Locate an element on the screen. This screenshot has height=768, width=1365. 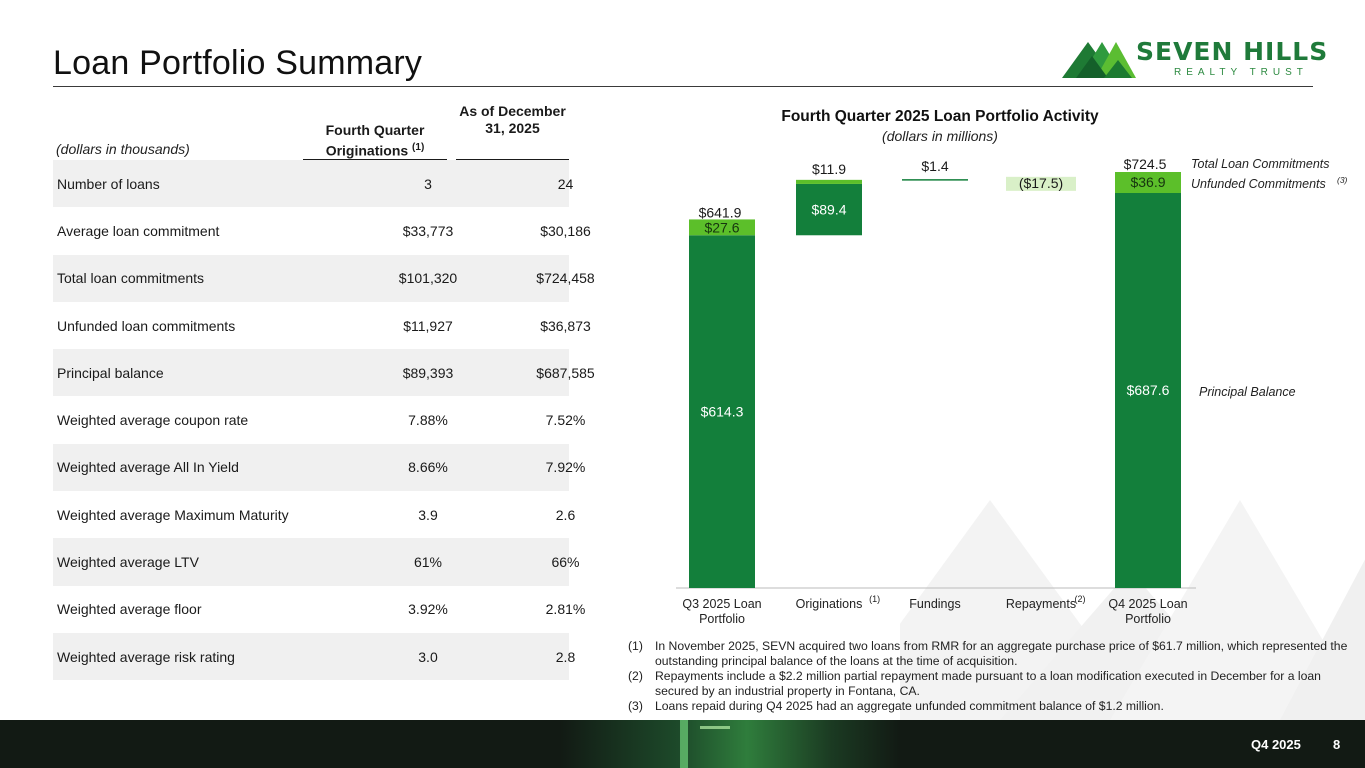
bar-q4-unfunded is located at coordinates (1148, 182).